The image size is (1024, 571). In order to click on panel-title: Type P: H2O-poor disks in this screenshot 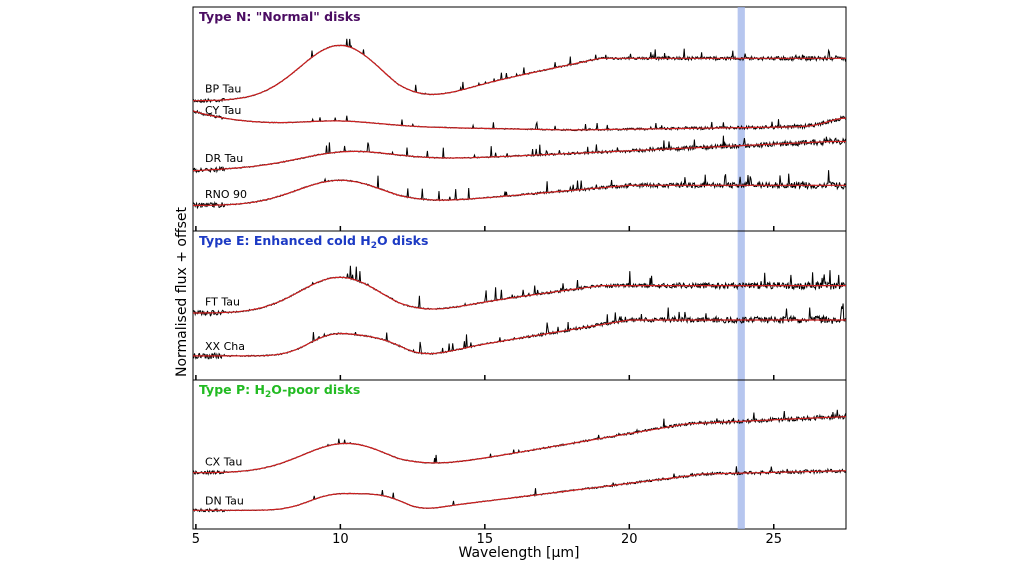, I will do `click(279, 391)`.